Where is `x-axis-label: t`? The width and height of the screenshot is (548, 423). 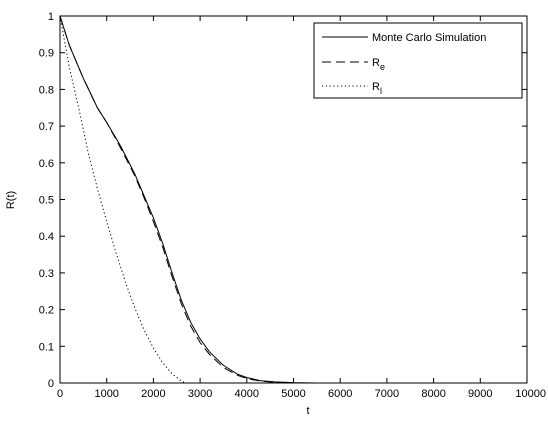
x-axis-label: t is located at coordinates (307, 411).